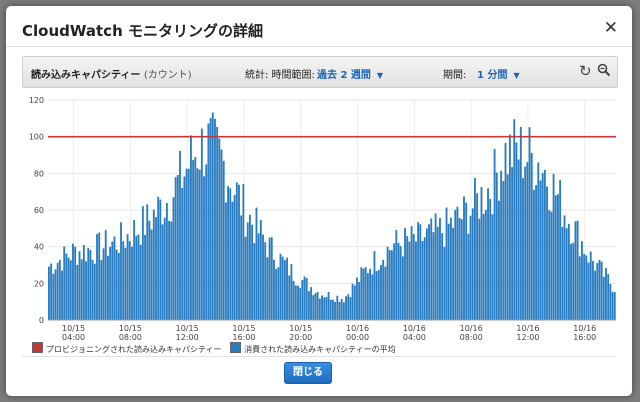 The height and width of the screenshot is (402, 640). What do you see at coordinates (142, 31) in the screenshot?
I see `dialog-title: CloudWatch モニタリングの詳細` at bounding box center [142, 31].